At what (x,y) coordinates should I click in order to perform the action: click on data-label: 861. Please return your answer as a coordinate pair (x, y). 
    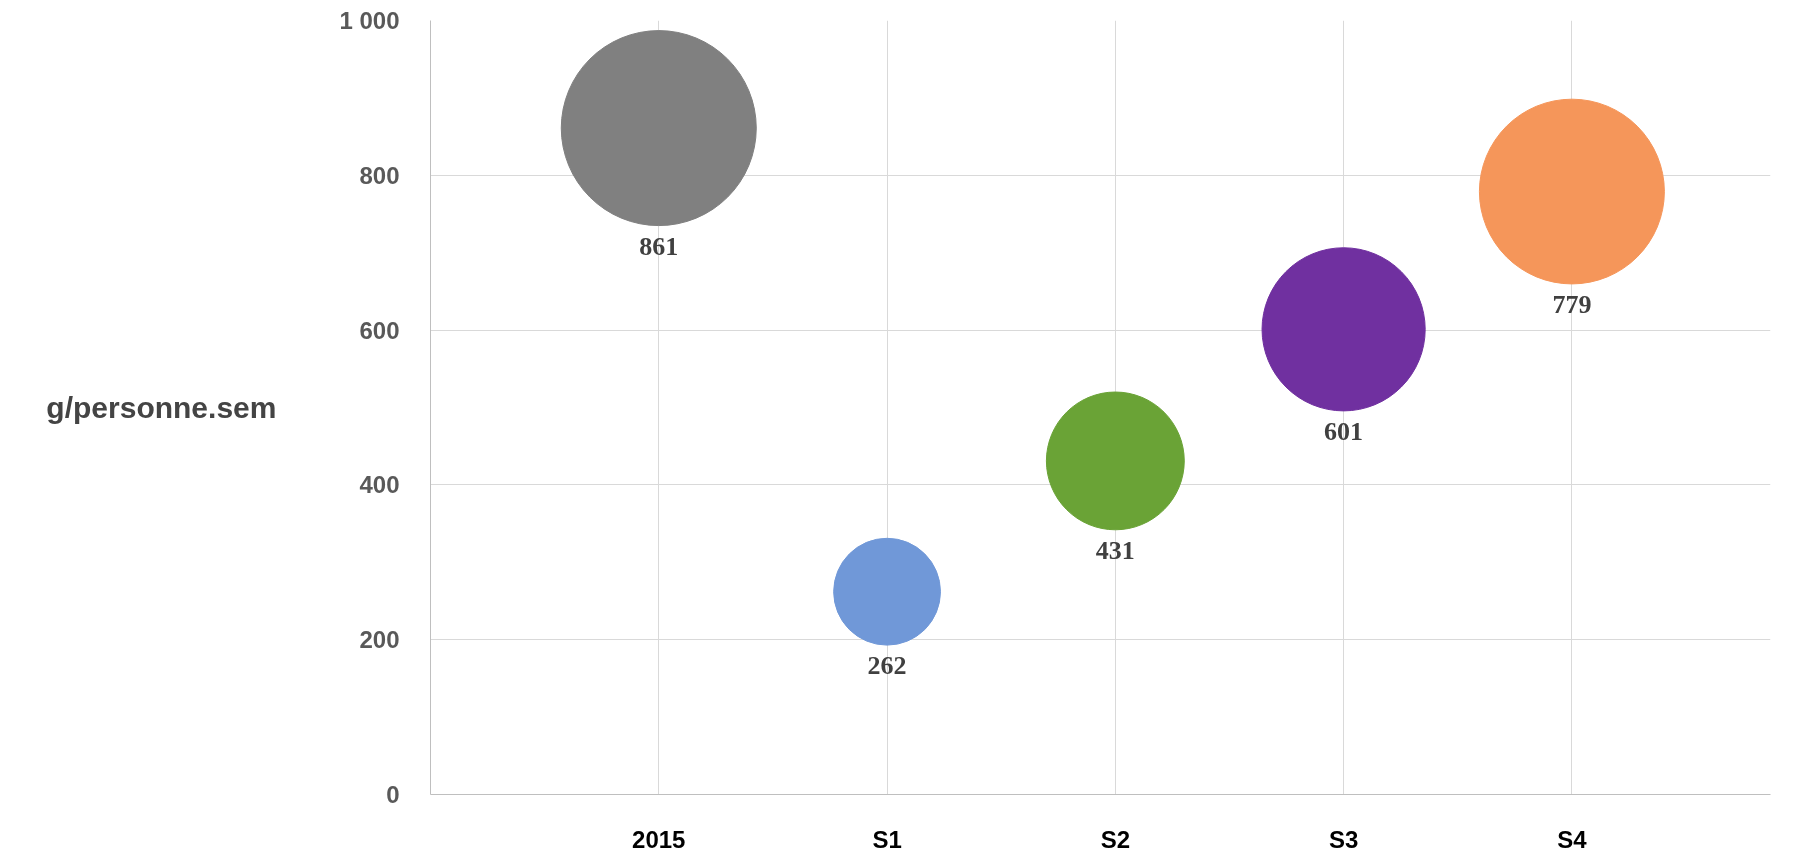
    Looking at the image, I should click on (659, 246).